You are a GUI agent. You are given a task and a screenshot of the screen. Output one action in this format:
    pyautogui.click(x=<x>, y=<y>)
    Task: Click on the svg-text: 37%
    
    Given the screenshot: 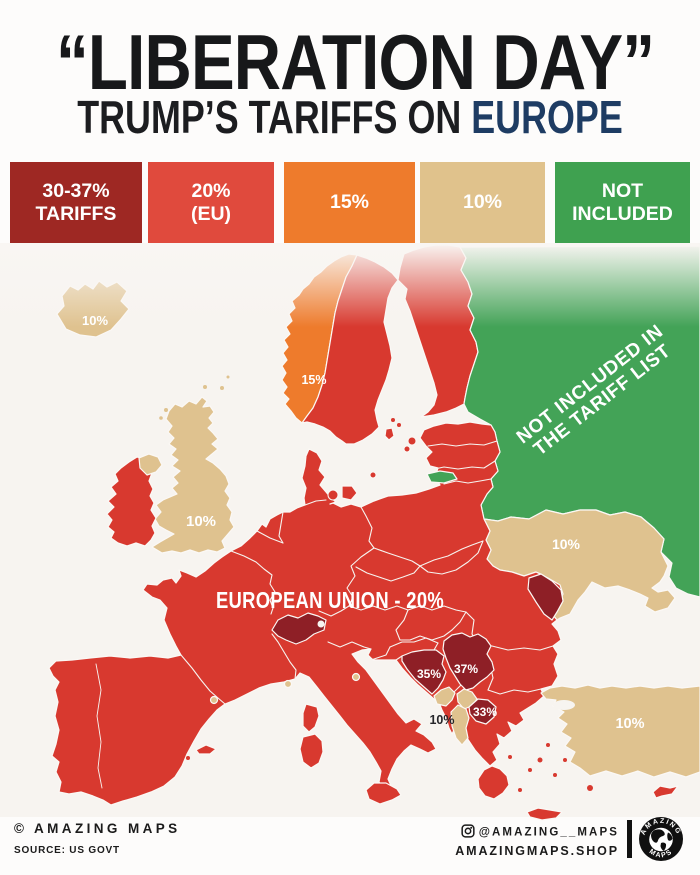 What is the action you would take?
    pyautogui.click(x=466, y=669)
    